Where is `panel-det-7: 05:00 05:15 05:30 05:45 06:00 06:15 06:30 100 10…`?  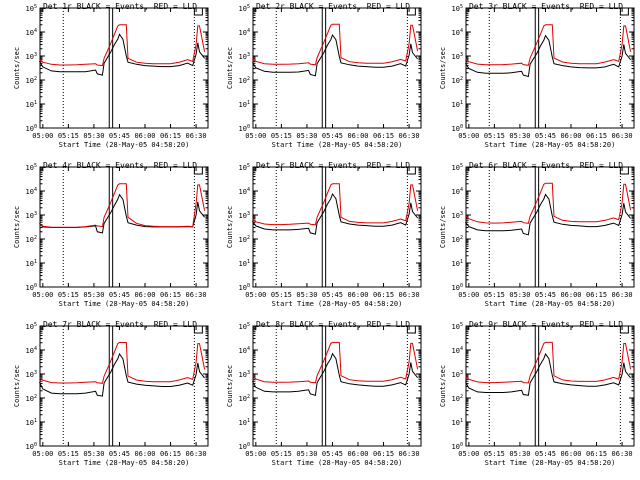
panel-det-7: 05:00 05:15 05:30 05:45 06:00 06:15 06:30 100 10… is located at coordinates (111, 393).